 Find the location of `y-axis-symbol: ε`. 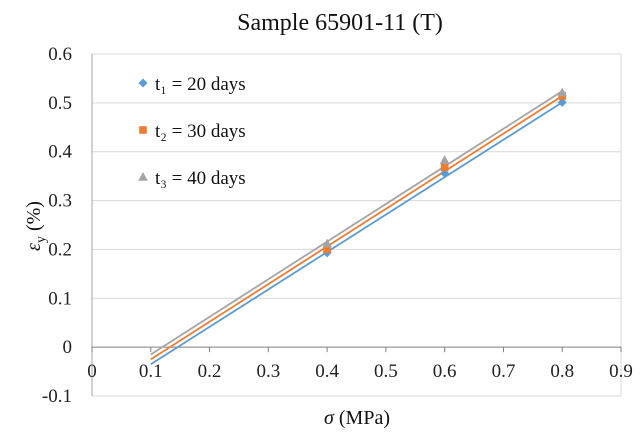

y-axis-symbol: ε is located at coordinates (34, 247).